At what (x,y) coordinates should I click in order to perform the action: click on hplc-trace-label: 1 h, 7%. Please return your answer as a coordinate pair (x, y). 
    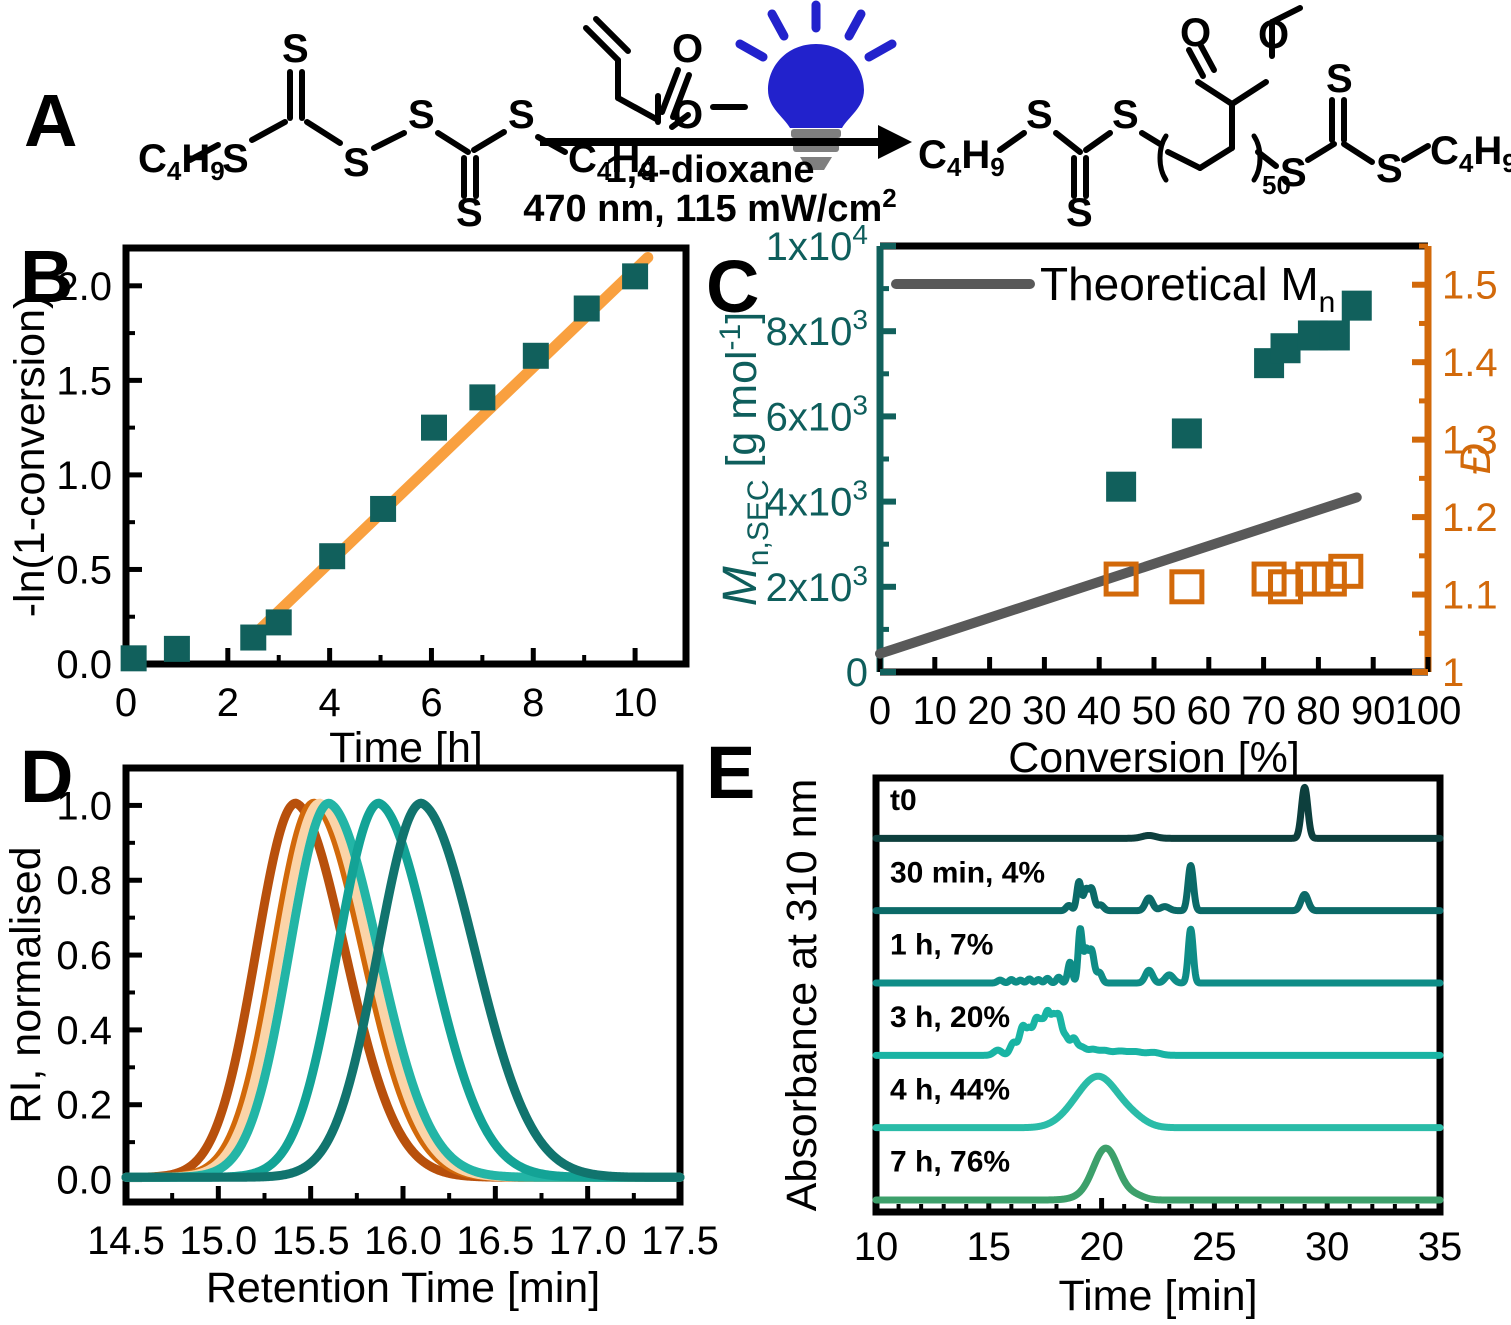
    Looking at the image, I should click on (941, 945).